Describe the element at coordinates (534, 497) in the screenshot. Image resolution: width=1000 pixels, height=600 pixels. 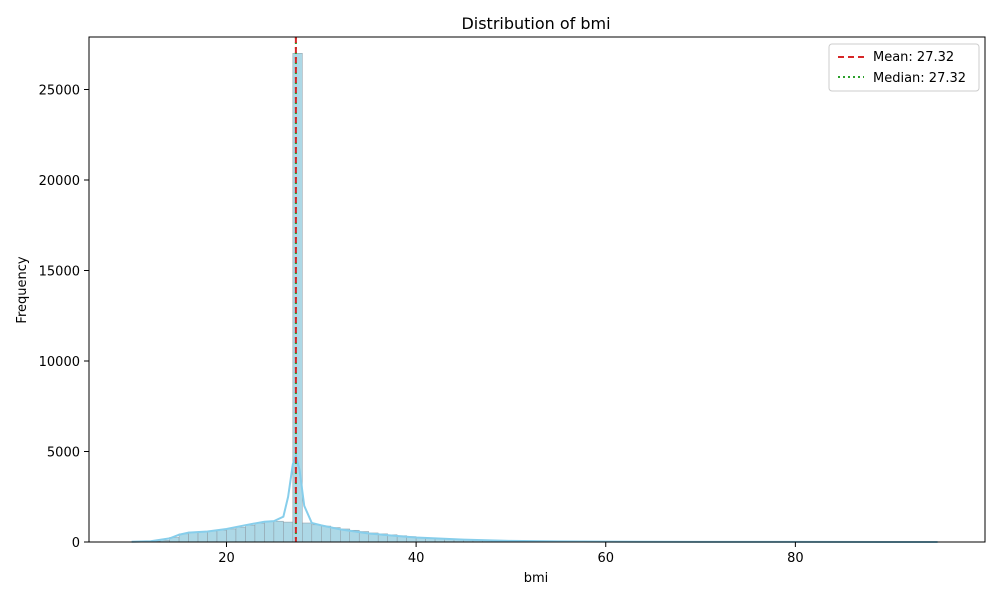
I see `kde-line` at that location.